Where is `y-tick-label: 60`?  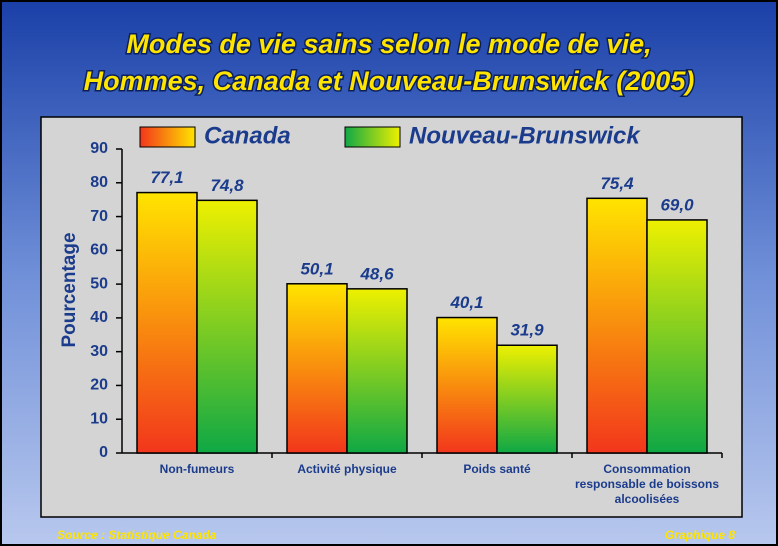 y-tick-label: 60 is located at coordinates (99, 250).